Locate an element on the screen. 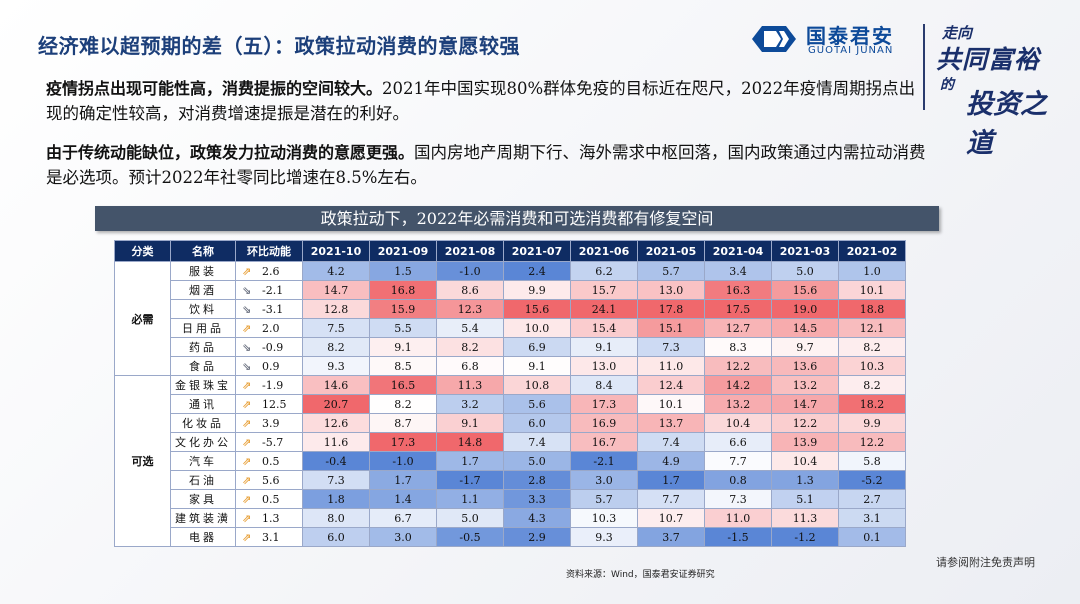  value-cell: 3.0 is located at coordinates (403, 537).